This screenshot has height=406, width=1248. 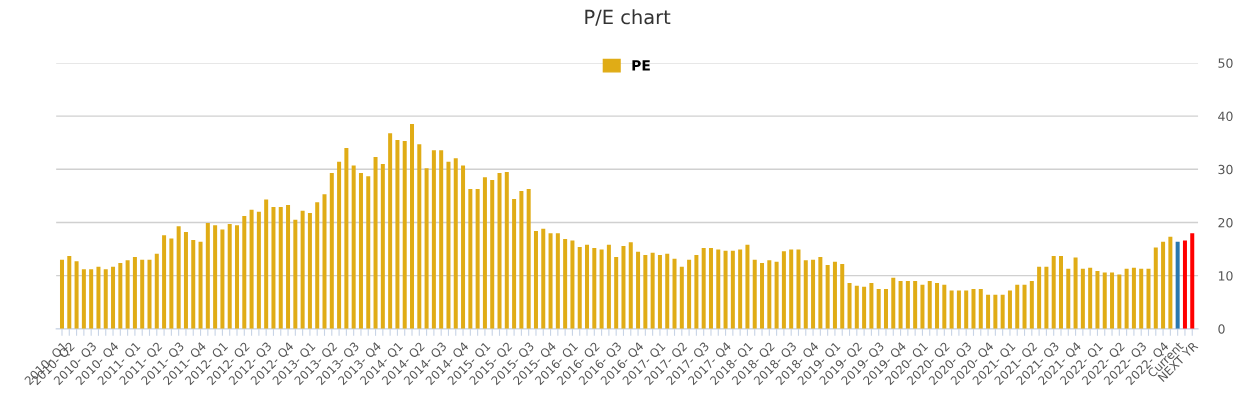 What do you see at coordinates (1225, 169) in the screenshot?
I see `y-tick-label: 30` at bounding box center [1225, 169].